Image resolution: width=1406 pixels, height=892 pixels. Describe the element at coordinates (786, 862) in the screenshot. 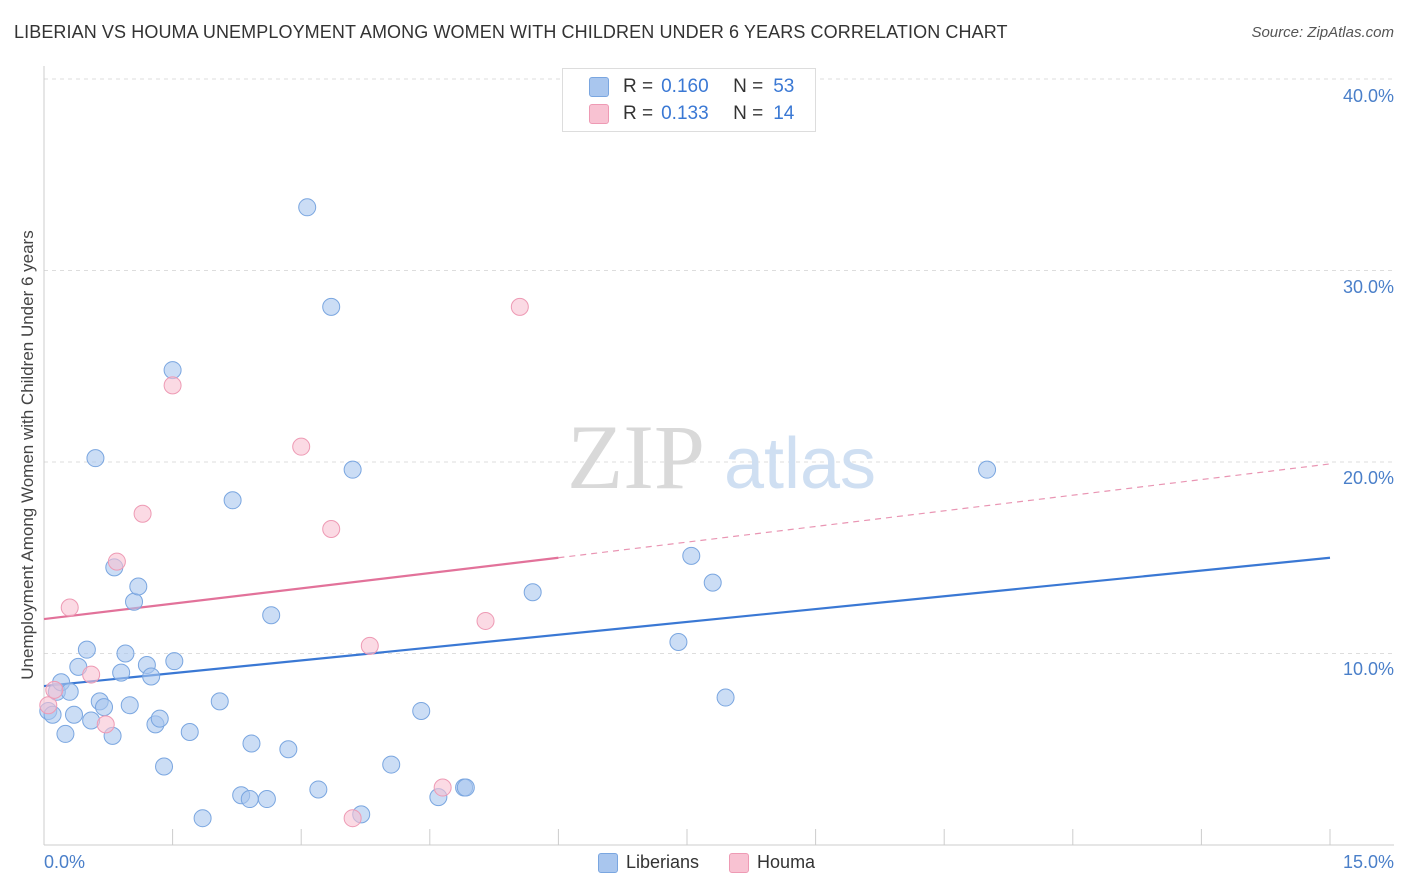

I see `legend-label-houma: Houma` at that location.